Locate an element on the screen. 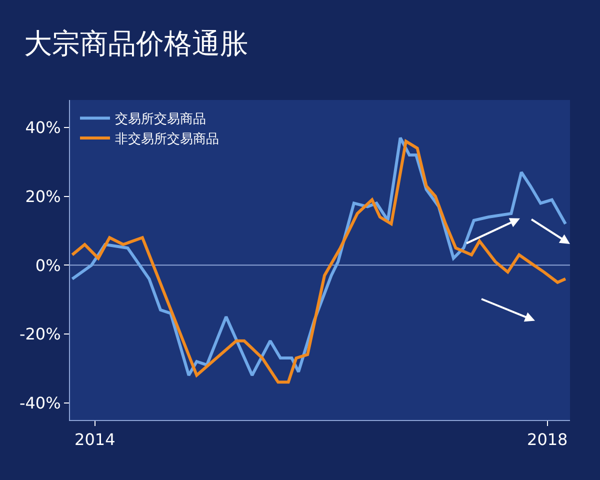 Image resolution: width=600 pixels, height=480 pixels. y-tick-label: 0% is located at coordinates (48, 265).